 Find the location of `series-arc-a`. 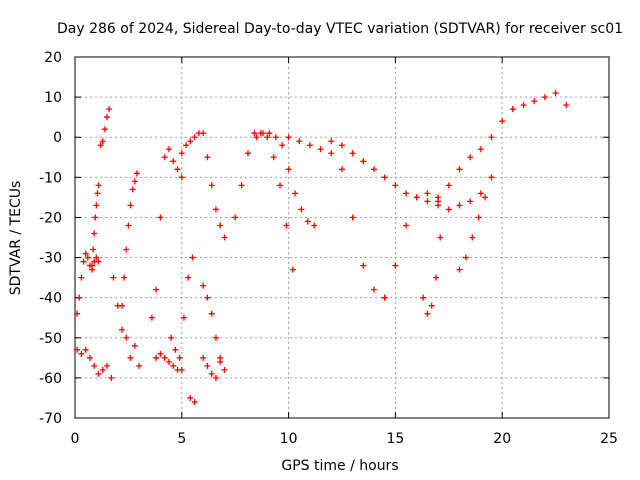

series-arc-a is located at coordinates (88, 283).